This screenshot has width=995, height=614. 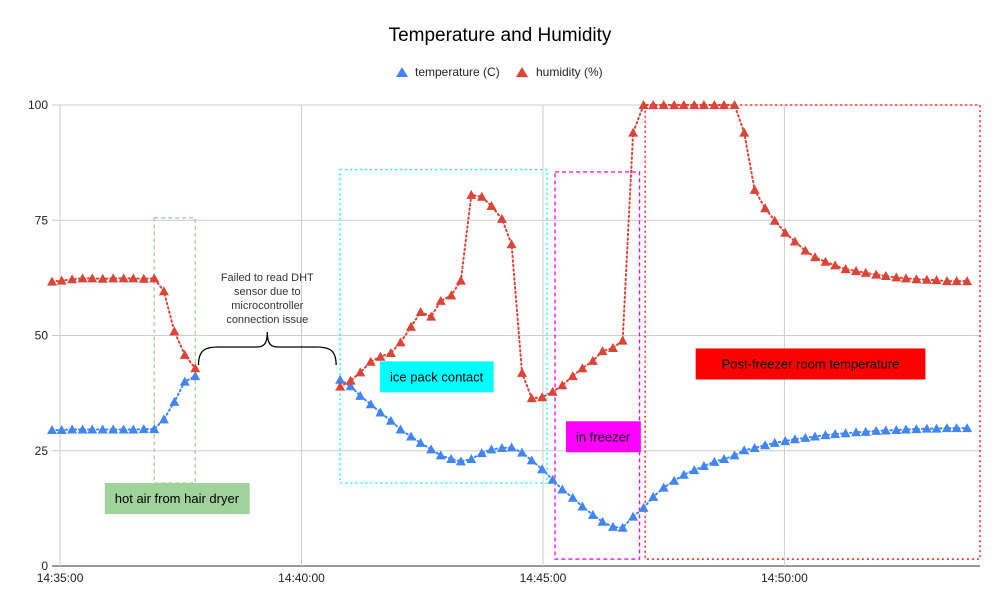 What do you see at coordinates (124, 323) in the screenshot?
I see `series-line` at bounding box center [124, 323].